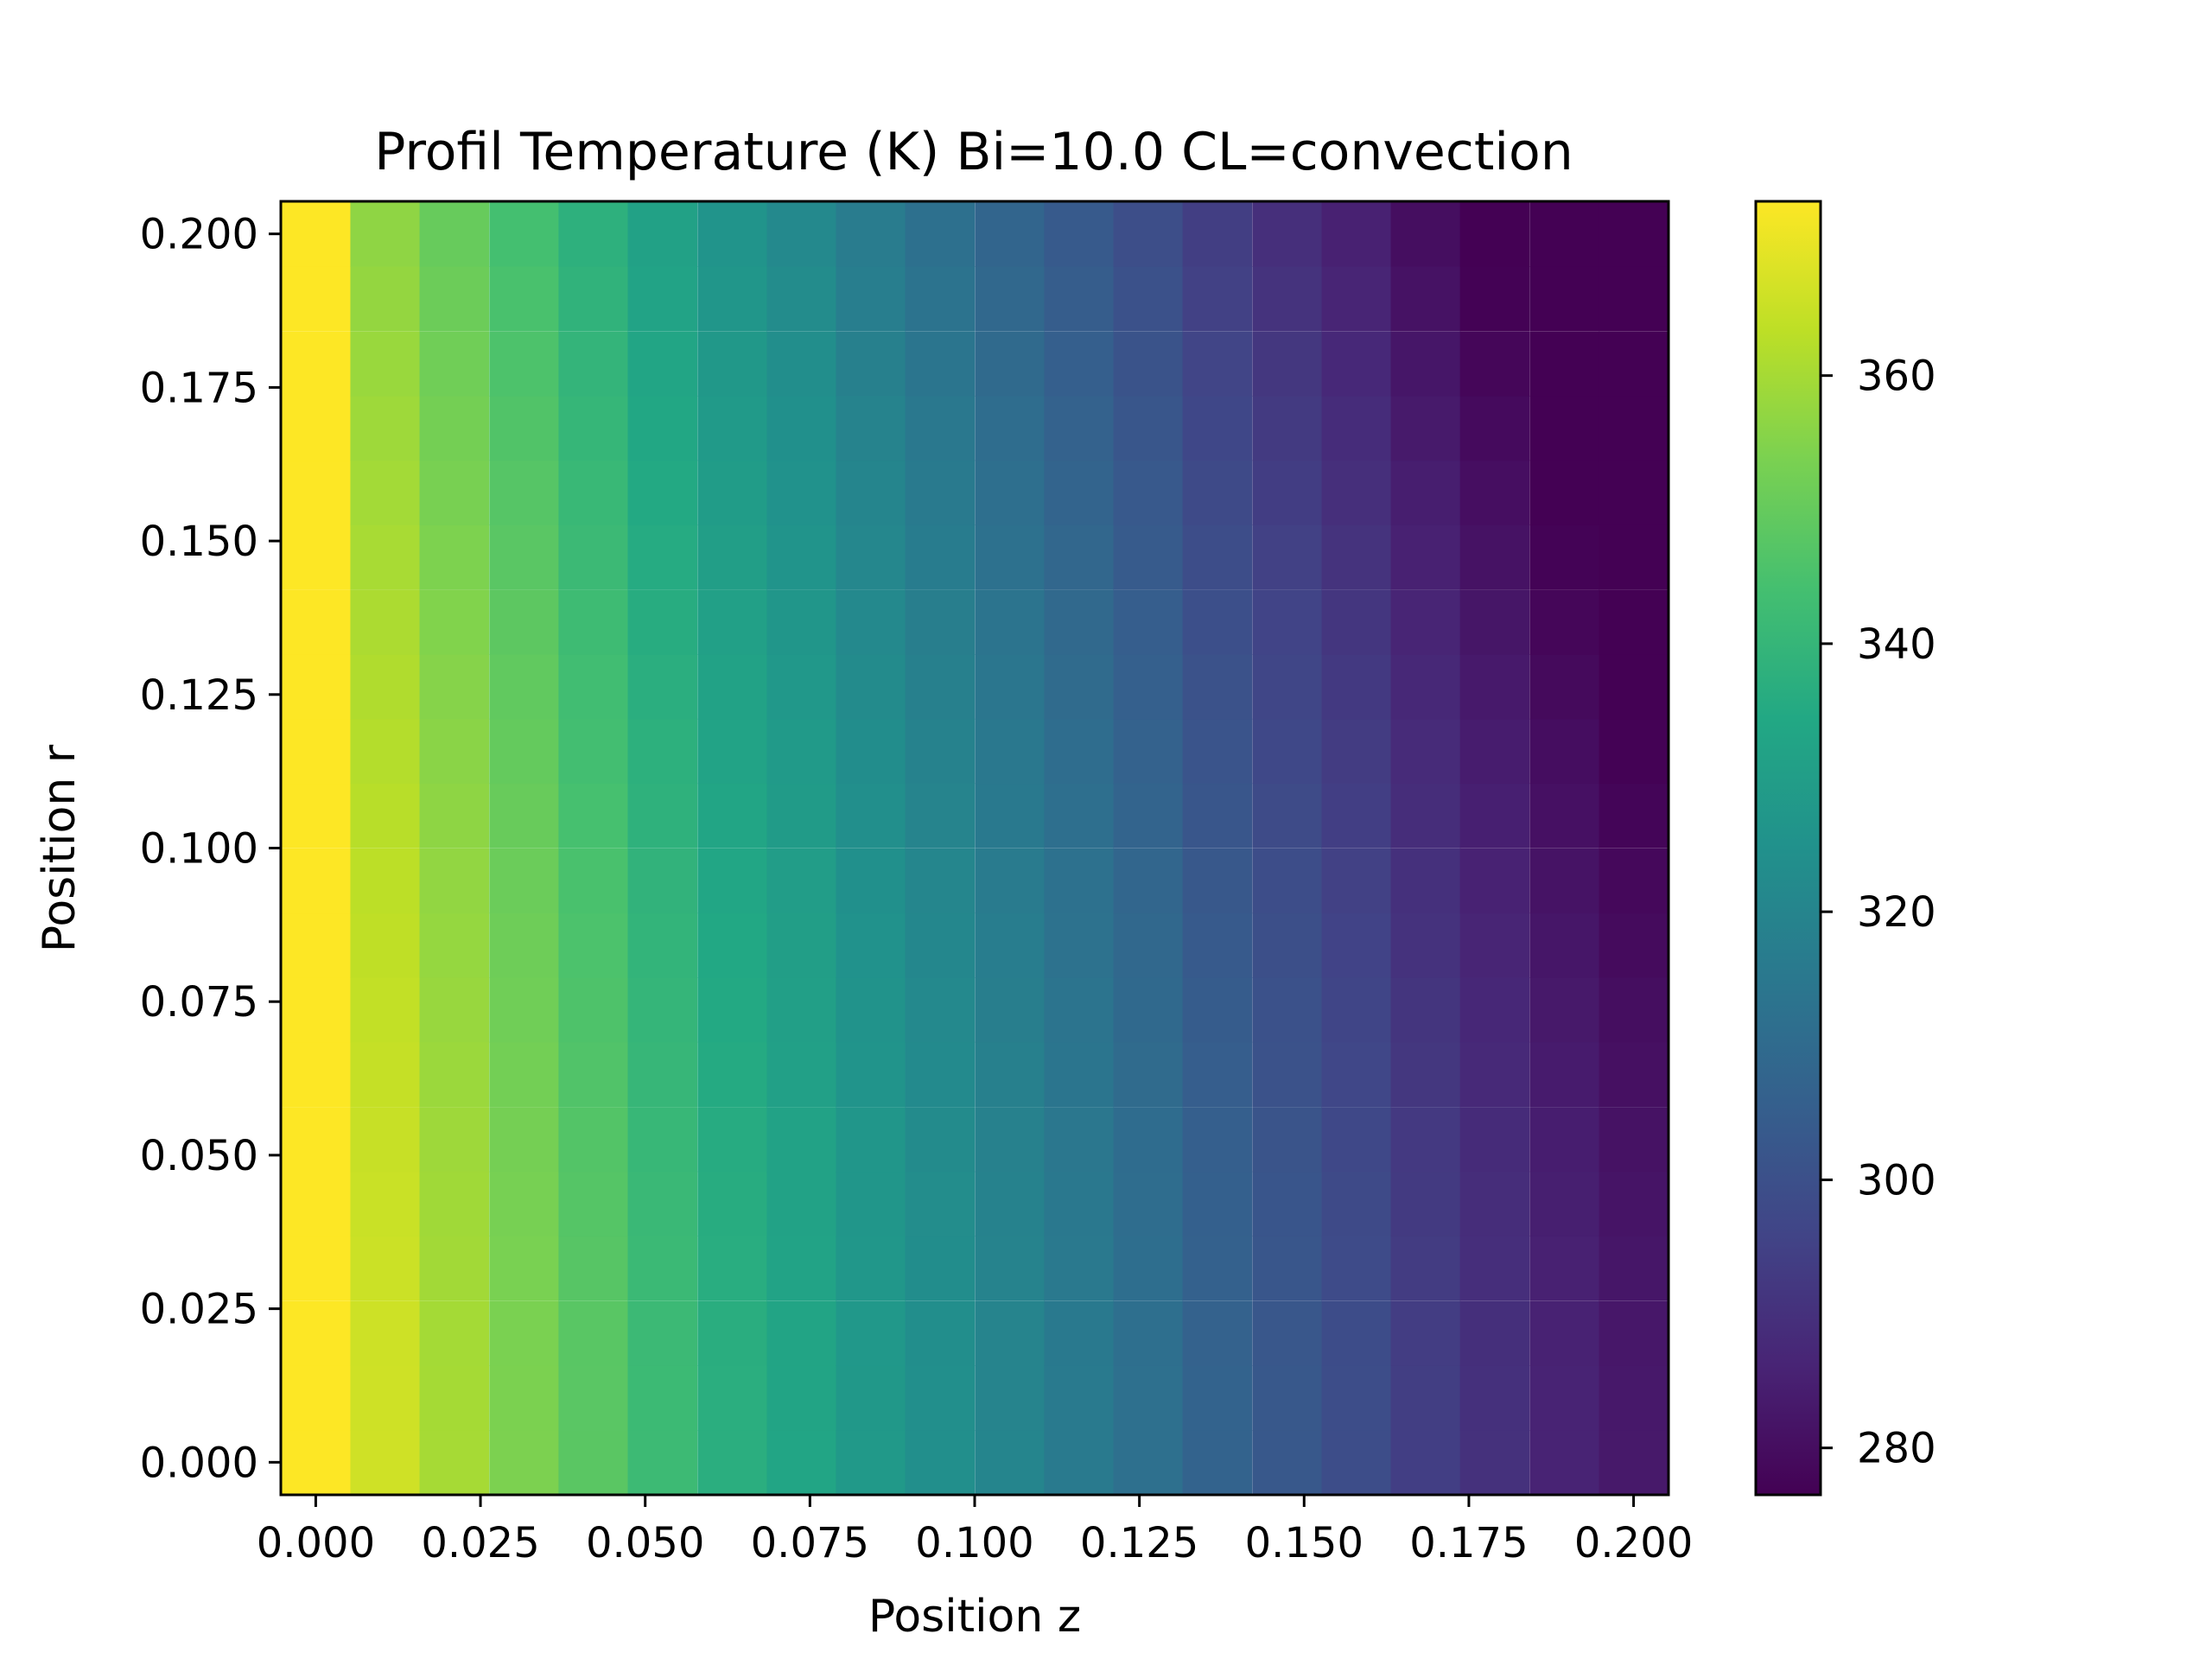 The width and height of the screenshot is (2212, 1659). What do you see at coordinates (199, 235) in the screenshot?
I see `y-tick-label: 0.200` at bounding box center [199, 235].